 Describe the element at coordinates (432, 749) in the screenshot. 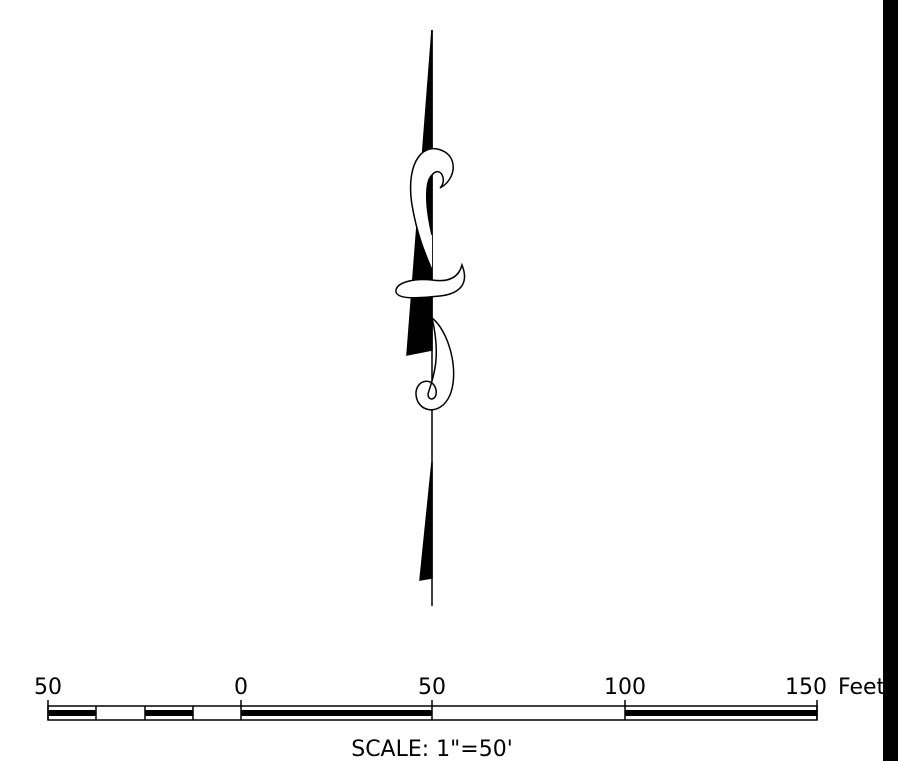

I see `scale-caption: SCALE: 1"=50'` at that location.